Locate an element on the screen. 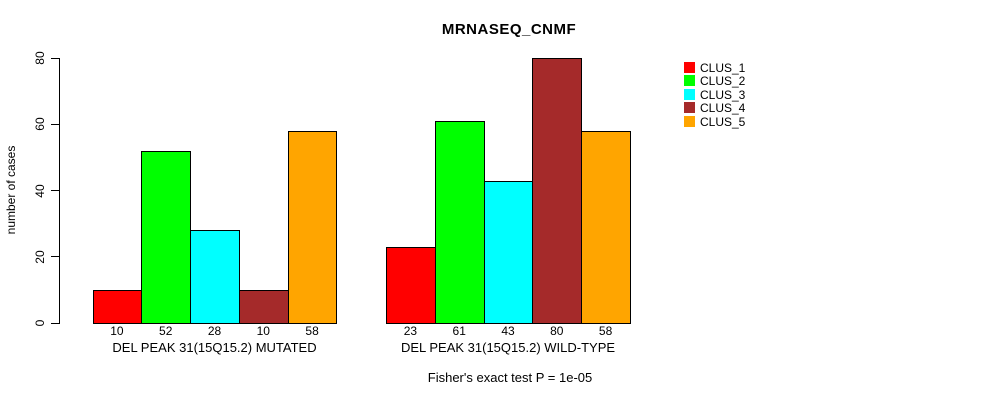 Image resolution: width=990 pixels, height=400 pixels. y-axis-label: number of cases is located at coordinates (11, 190).